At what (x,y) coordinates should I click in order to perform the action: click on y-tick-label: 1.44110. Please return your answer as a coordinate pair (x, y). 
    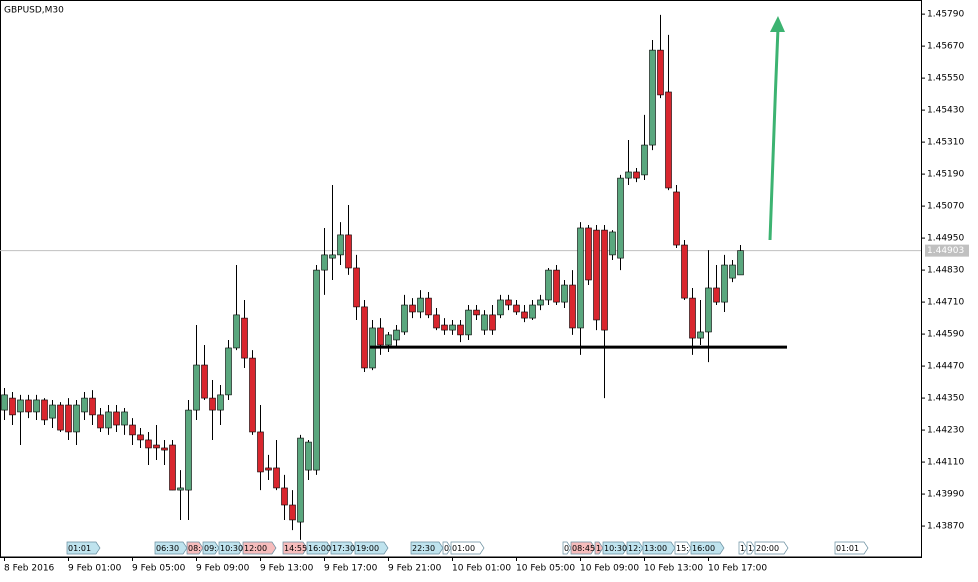
    Looking at the image, I should click on (945, 463).